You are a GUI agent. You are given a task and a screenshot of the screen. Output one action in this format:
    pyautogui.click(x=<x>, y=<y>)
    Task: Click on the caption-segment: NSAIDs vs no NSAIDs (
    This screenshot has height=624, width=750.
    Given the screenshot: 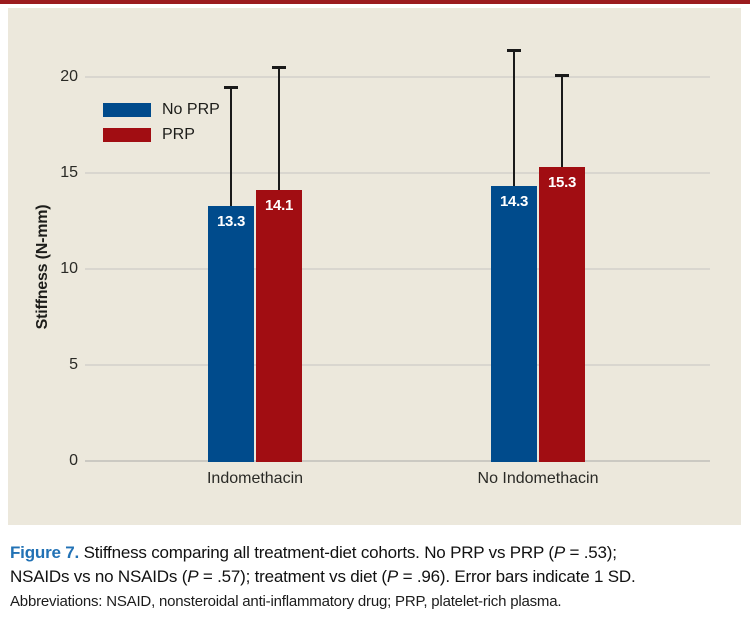 What is the action you would take?
    pyautogui.click(x=99, y=576)
    